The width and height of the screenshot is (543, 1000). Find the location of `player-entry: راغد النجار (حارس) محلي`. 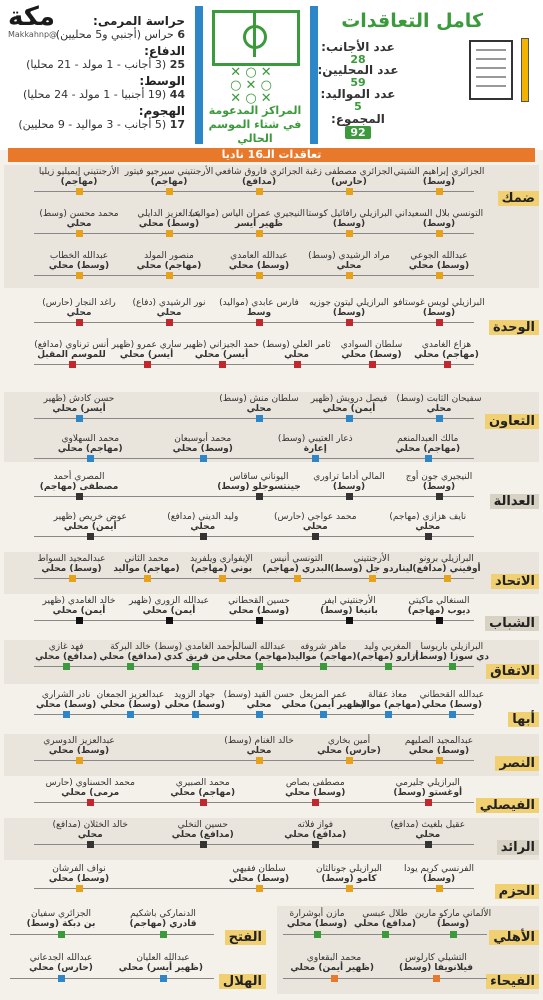

player-entry: راغد النجار (حارس) محلي is located at coordinates (79, 308).